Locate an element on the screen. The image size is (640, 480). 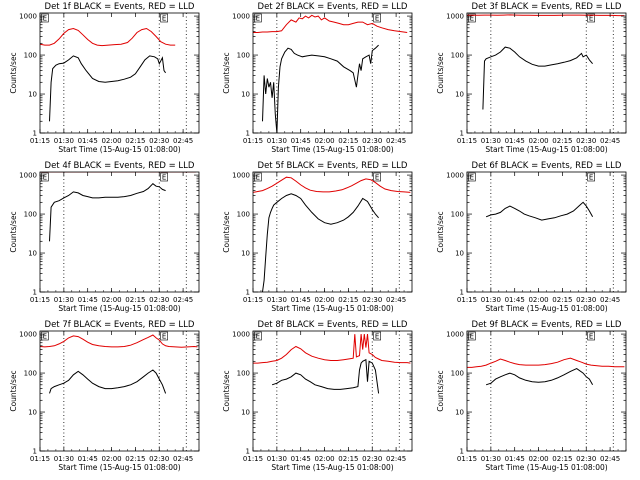
panel-title: Det 6f BLACK = Events, RED = LLD is located at coordinates (547, 166).